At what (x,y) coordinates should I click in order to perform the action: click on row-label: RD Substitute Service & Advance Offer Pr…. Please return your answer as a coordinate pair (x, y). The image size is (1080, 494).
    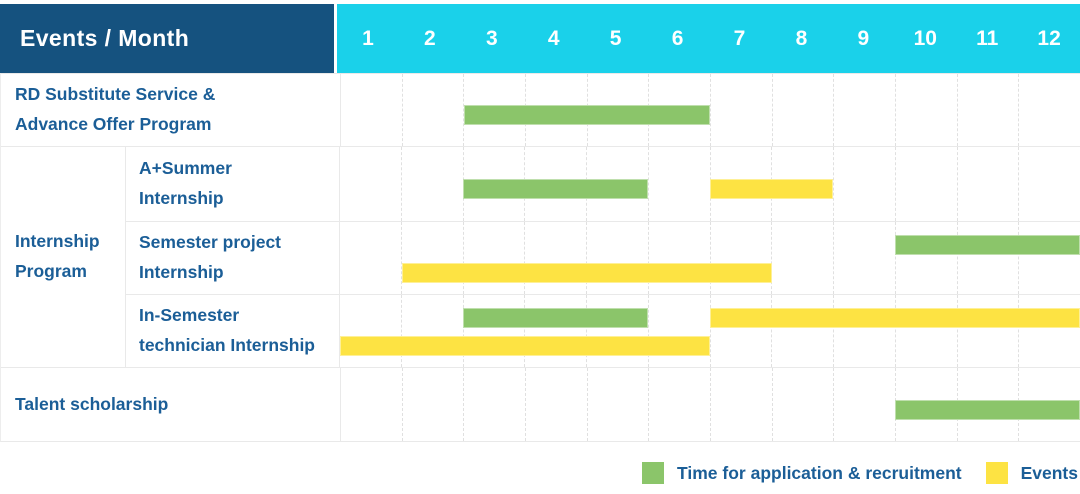
    Looking at the image, I should click on (171, 110).